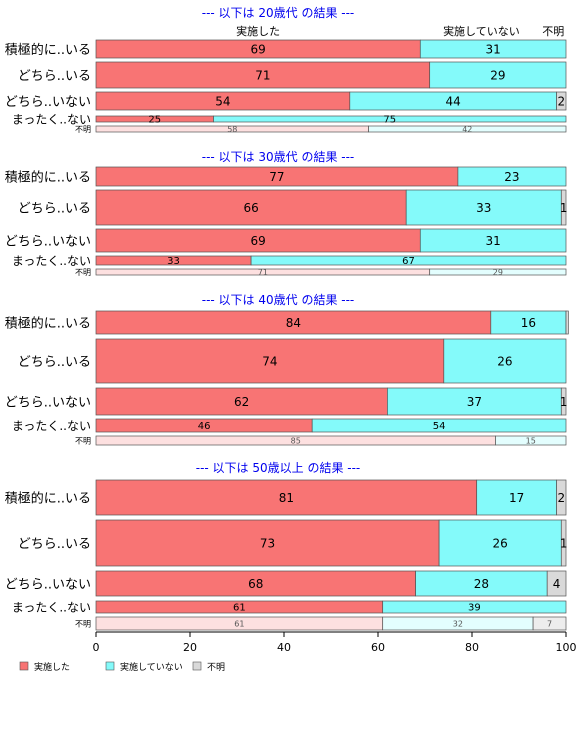 This screenshot has width=580, height=747. Describe the element at coordinates (278, 300) in the screenshot. I see `panel-title: --- 以下は 40歳代 の結果 ---` at that location.